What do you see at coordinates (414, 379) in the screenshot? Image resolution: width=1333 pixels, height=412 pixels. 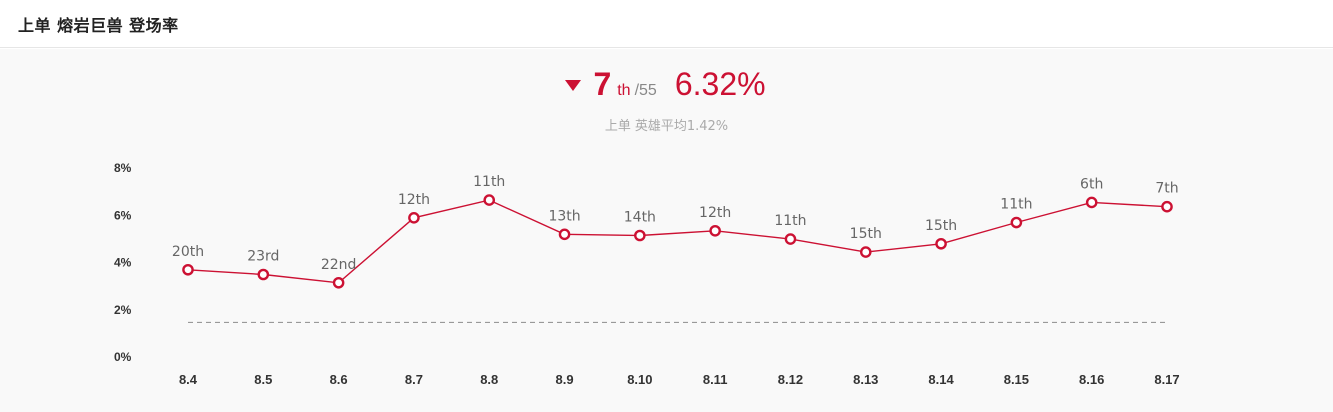 I see `x-tick-label: 8.7` at bounding box center [414, 379].